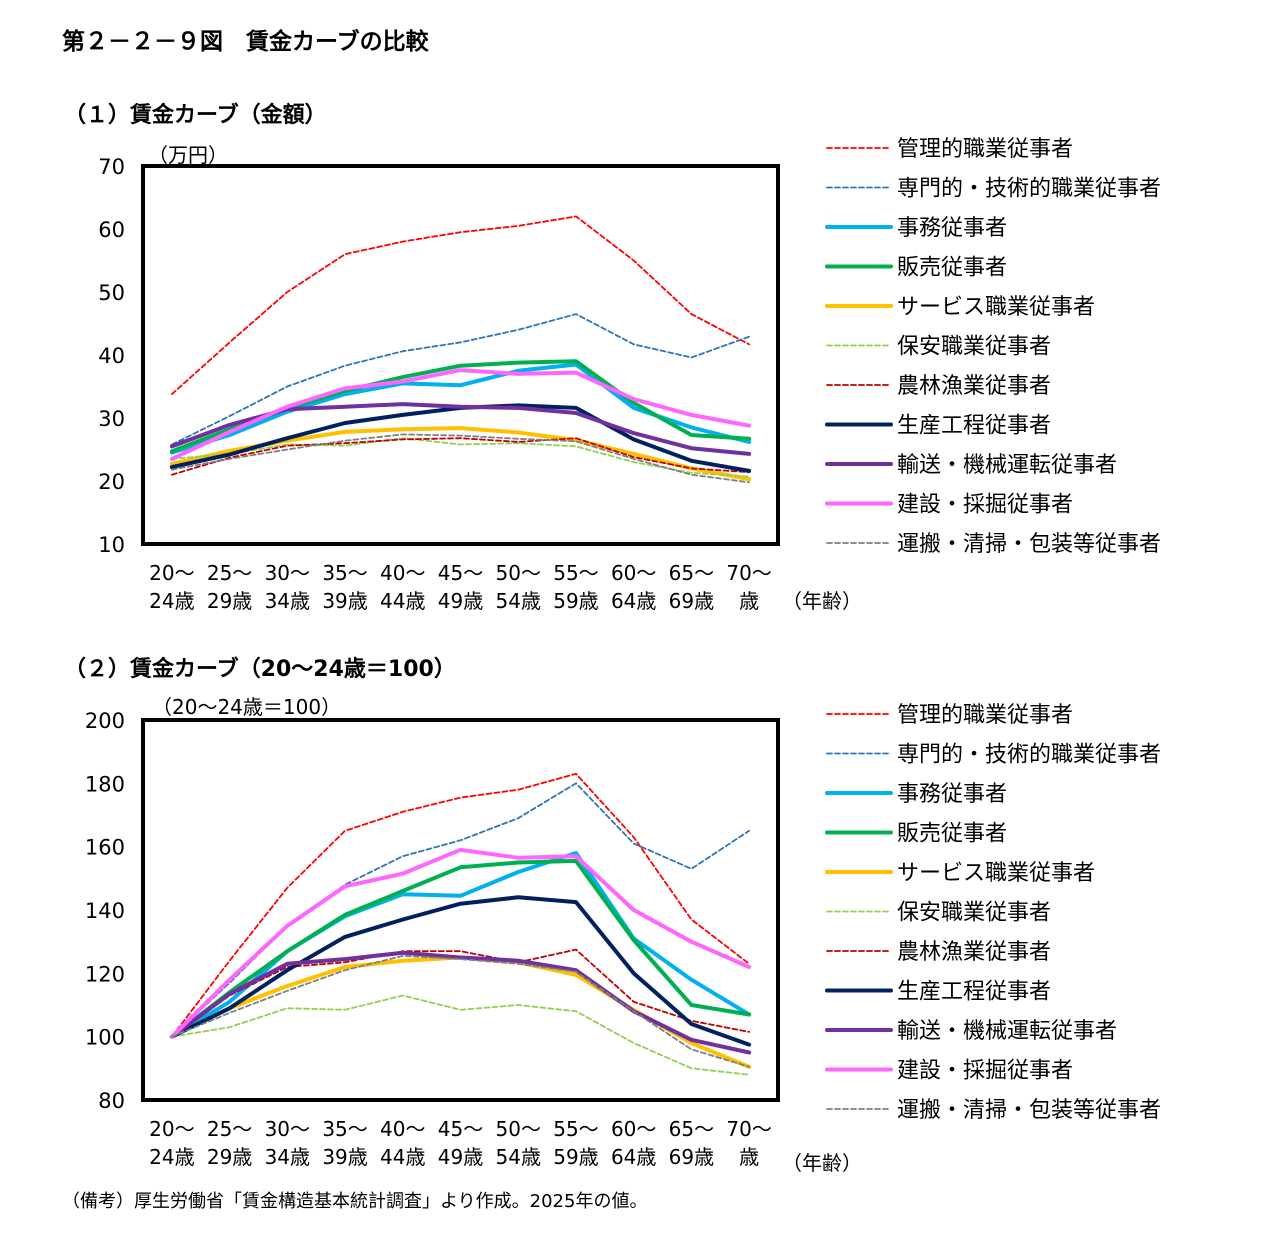 Image resolution: width=1275 pixels, height=1254 pixels. I want to click on chart-2-legend-8-label: 輸送・機械運転従事者, so click(1007, 1031).